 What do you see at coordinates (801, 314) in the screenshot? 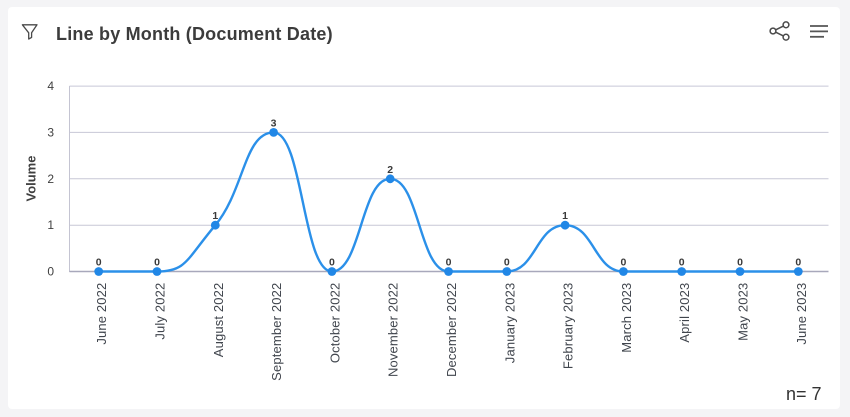
I see `svg-text: June 2023` at bounding box center [801, 314].